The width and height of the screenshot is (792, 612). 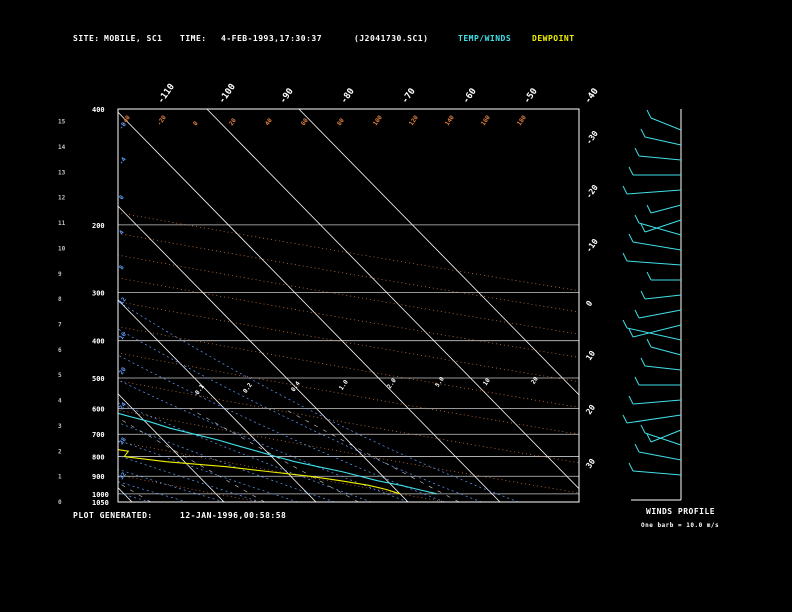 I want to click on height-tick-label: 2, so click(x=60, y=451).